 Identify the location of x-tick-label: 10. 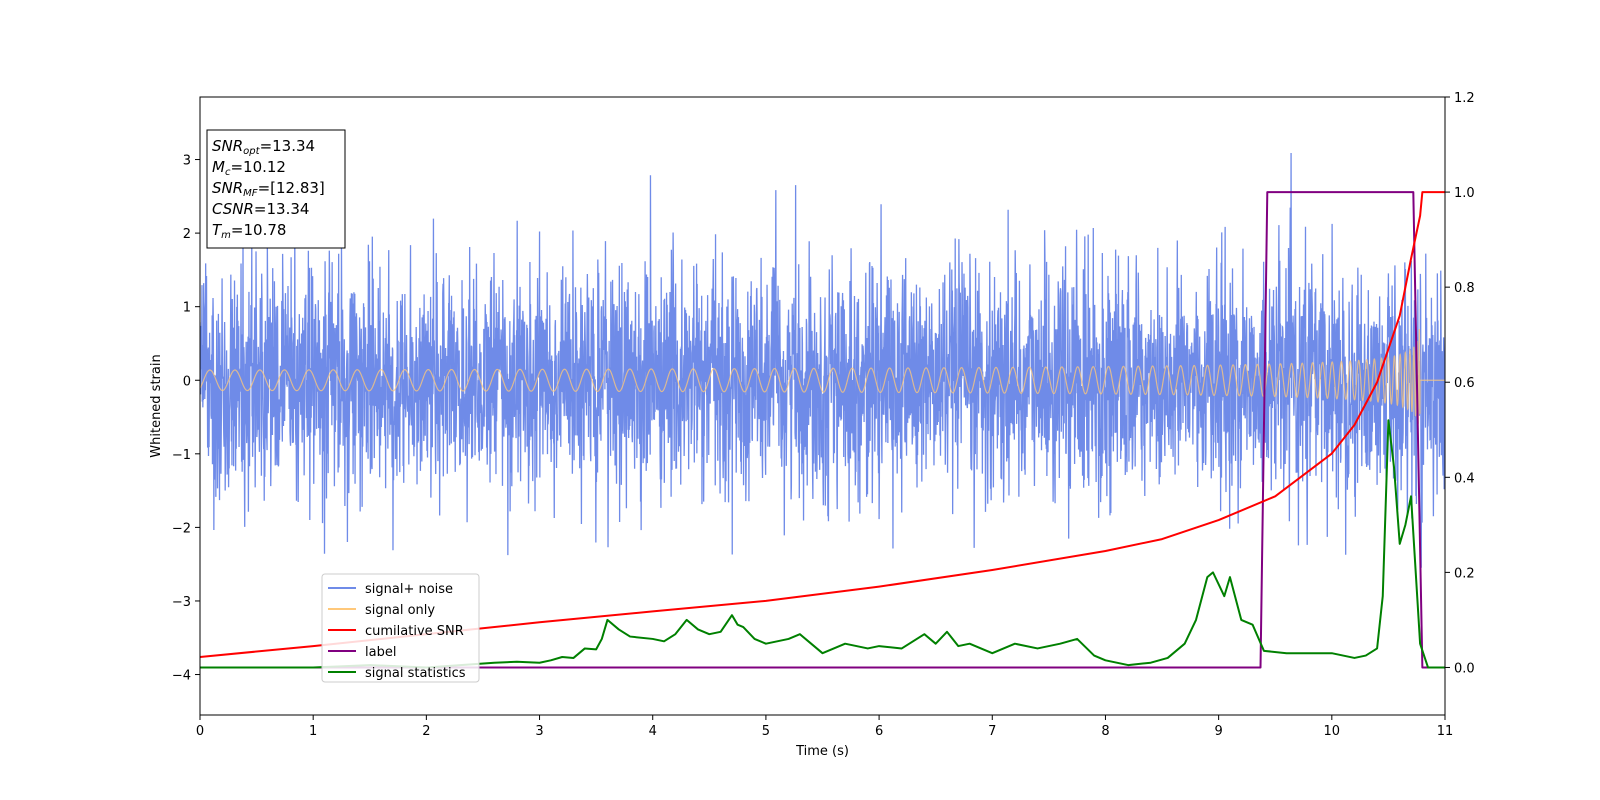
(1332, 731).